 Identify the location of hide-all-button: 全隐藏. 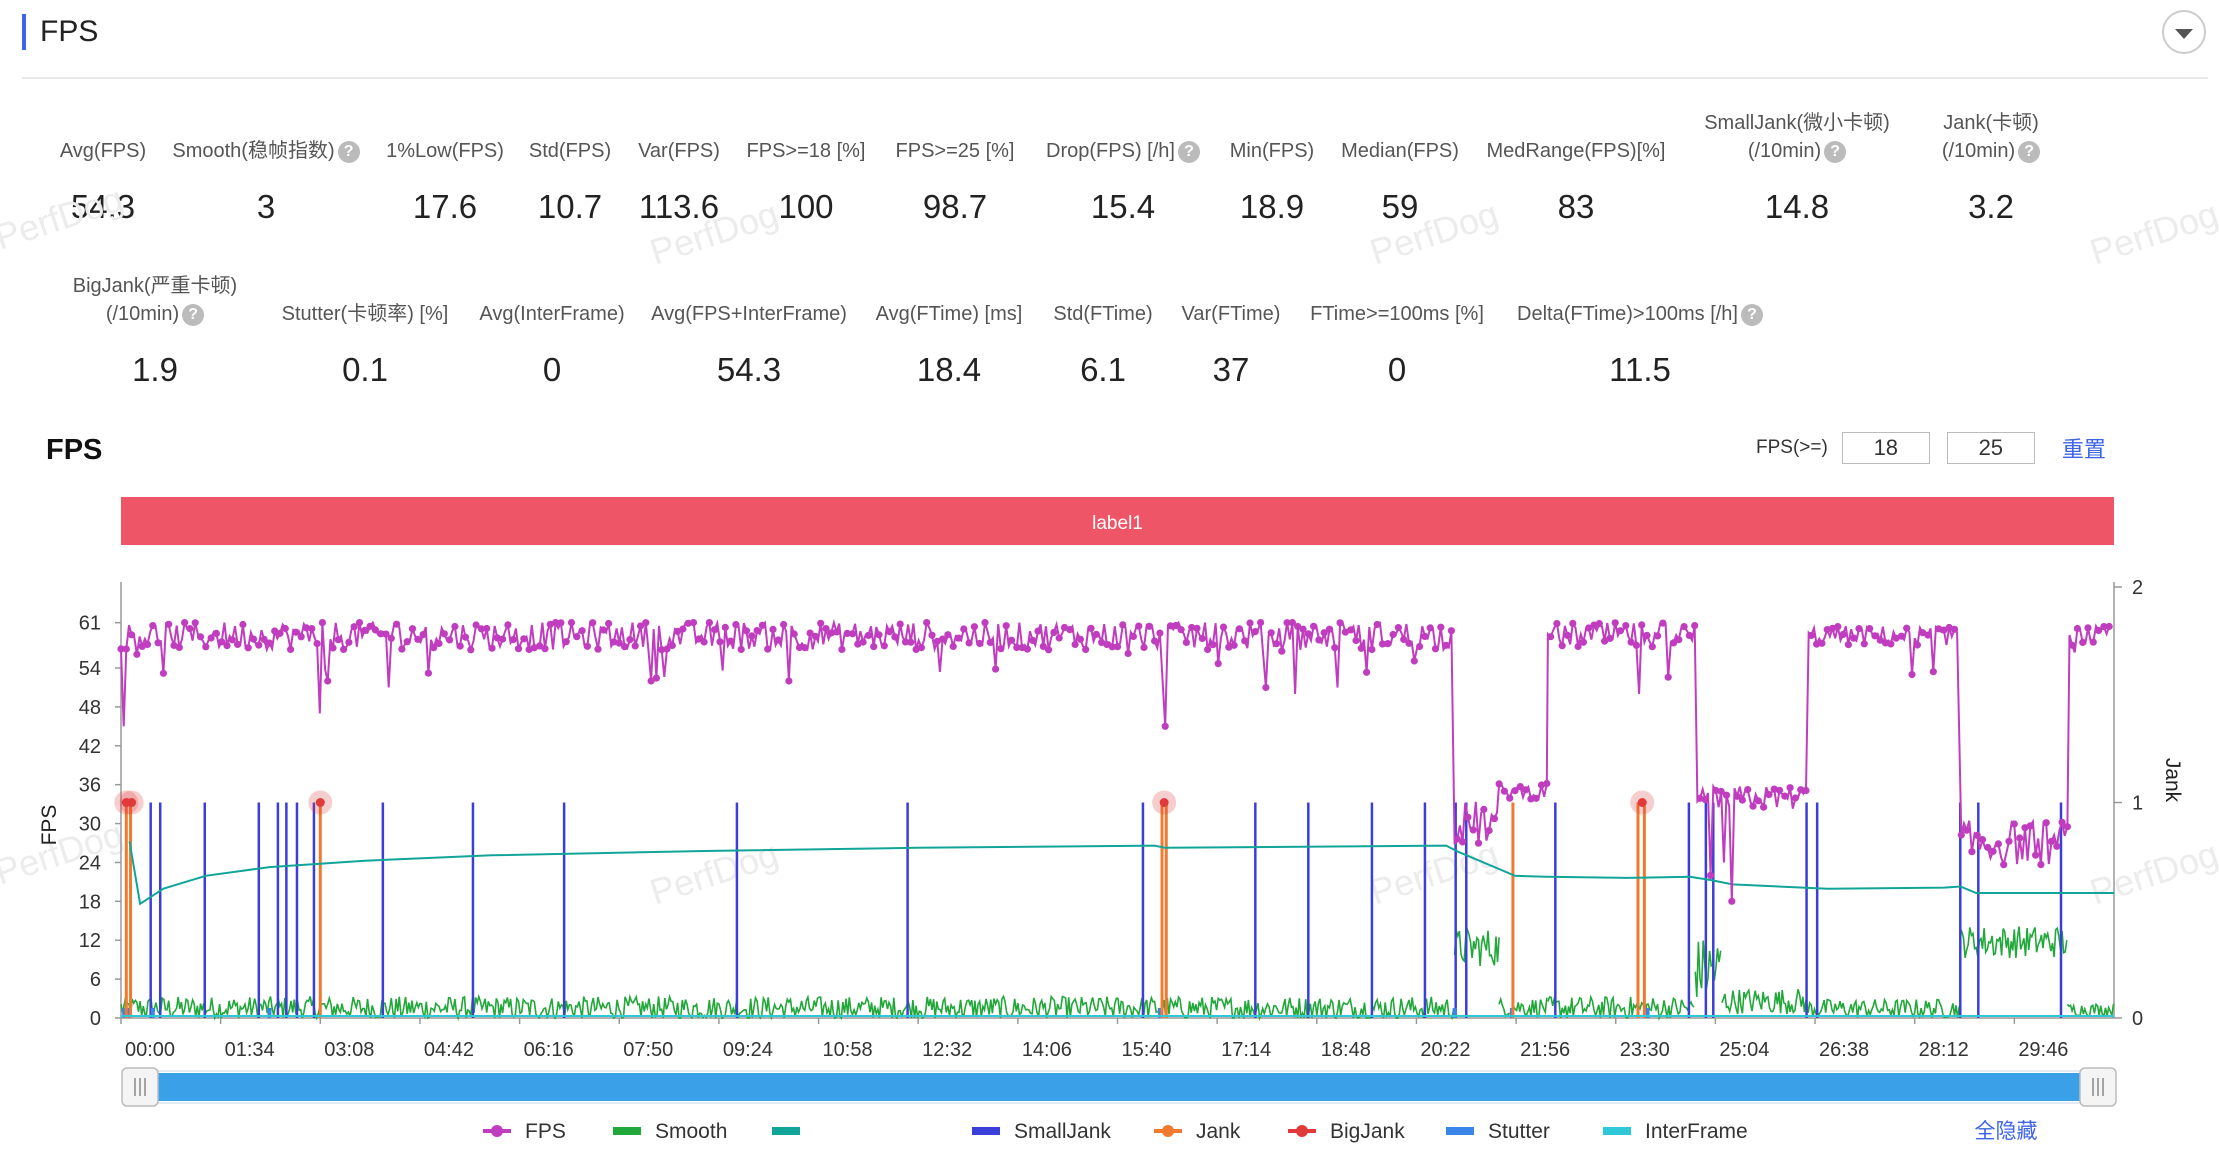
(2006, 1131).